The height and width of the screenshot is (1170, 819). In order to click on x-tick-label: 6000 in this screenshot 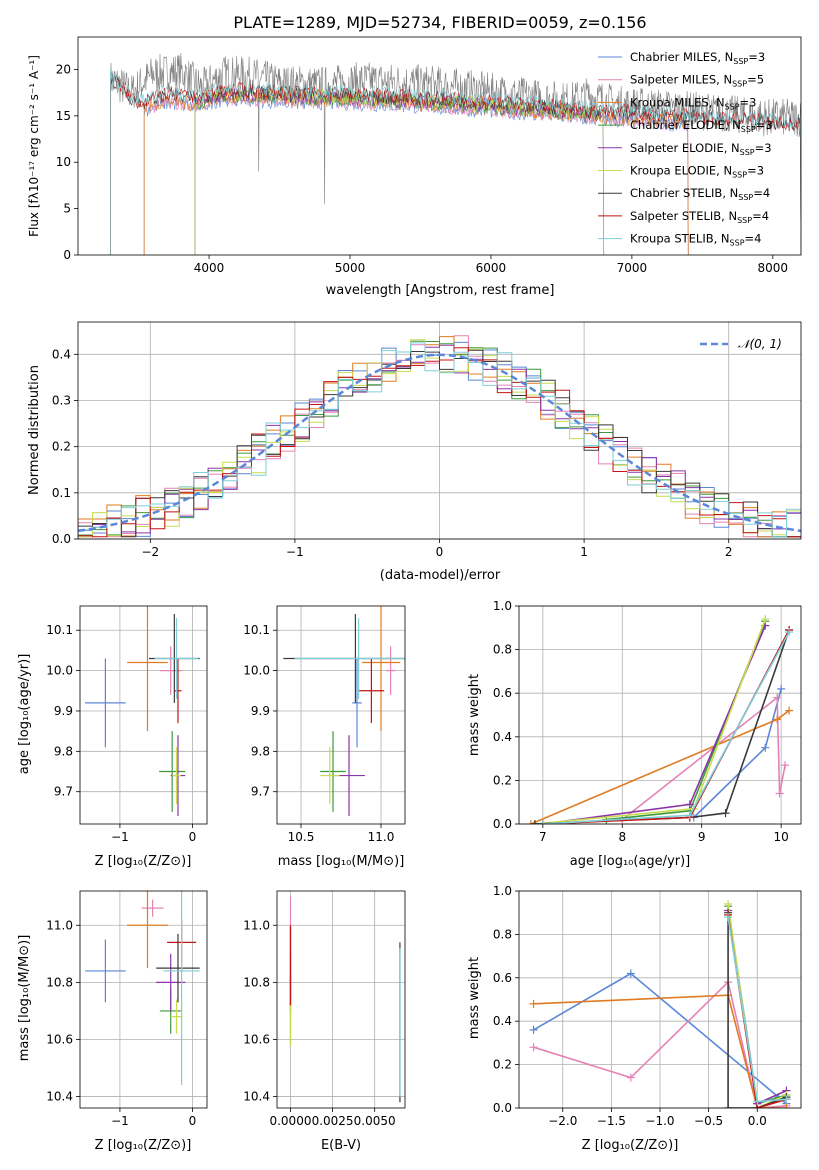, I will do `click(491, 268)`.